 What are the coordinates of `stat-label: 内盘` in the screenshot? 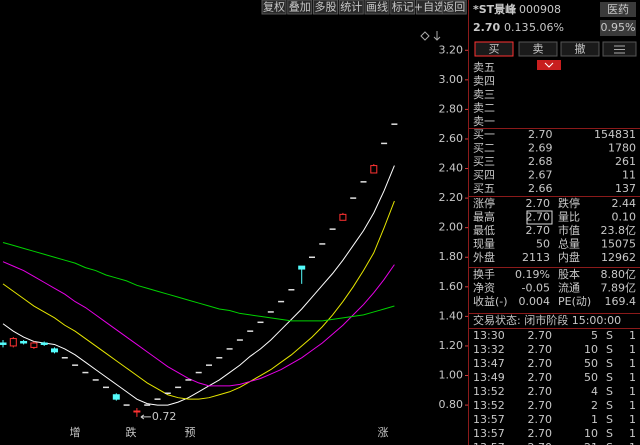 It's located at (569, 257).